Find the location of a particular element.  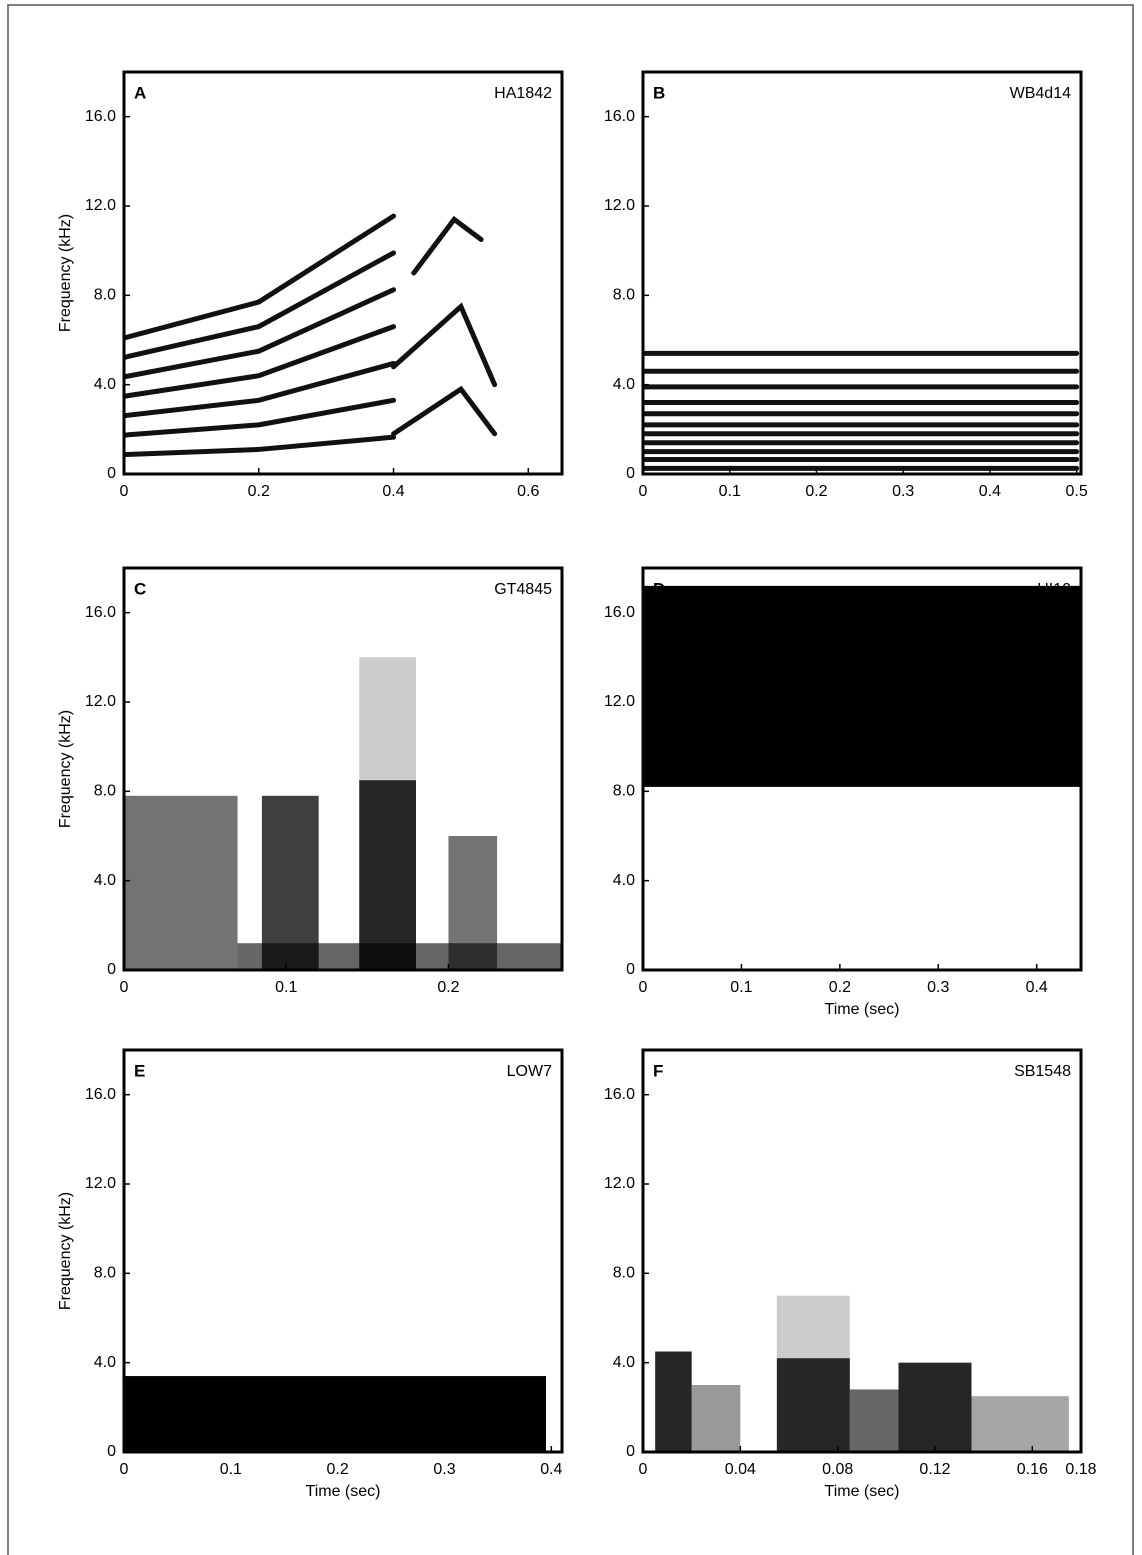

panel-letter: E is located at coordinates (139, 1070).